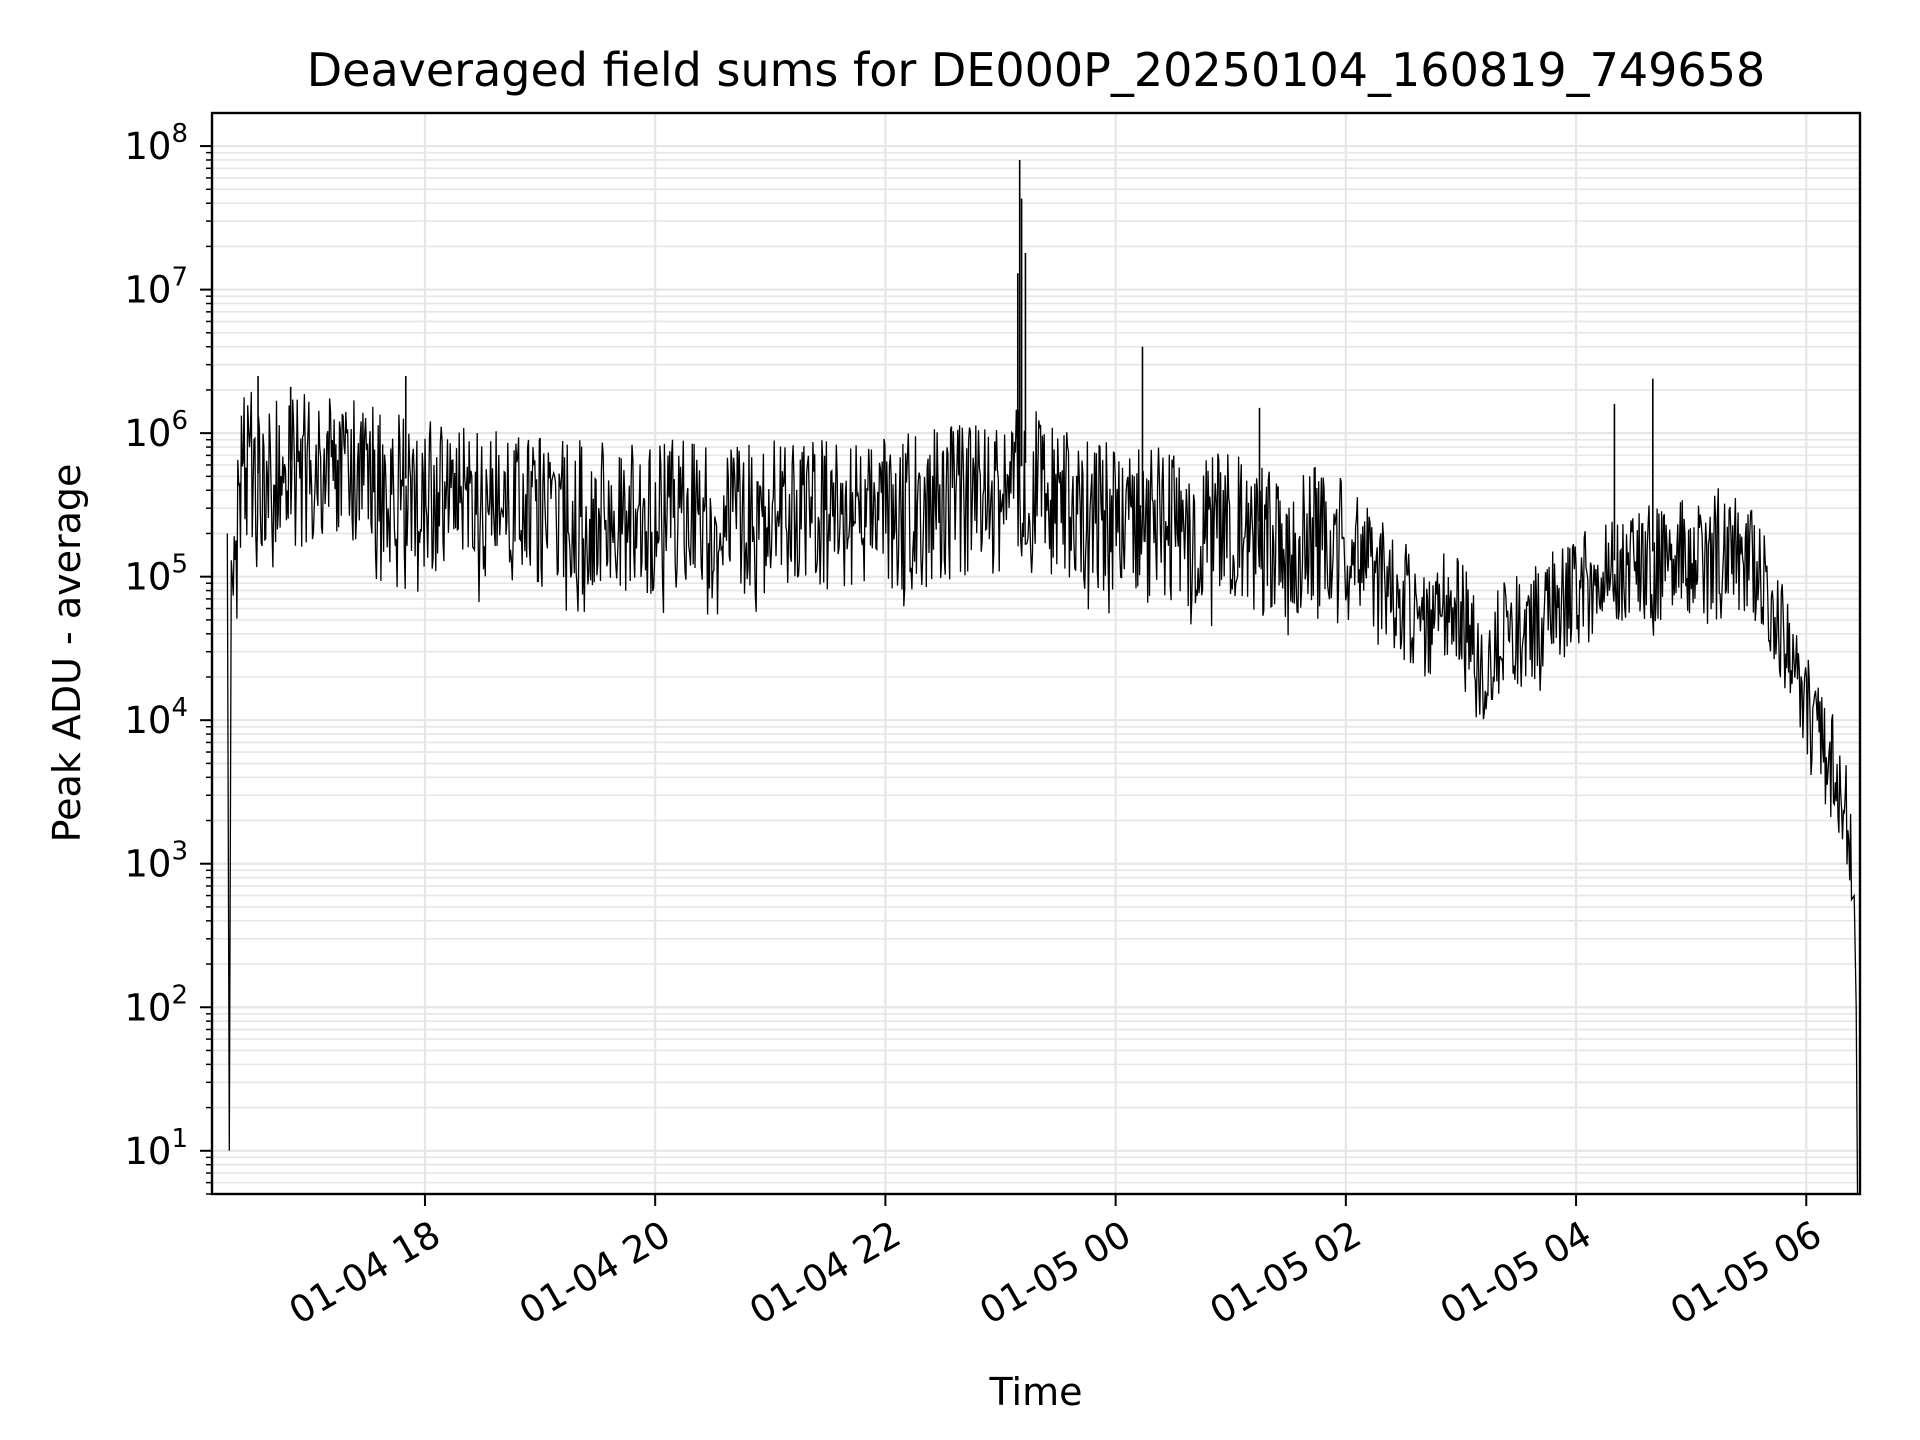  What do you see at coordinates (156, 287) in the screenshot?
I see `y-tick-label: 10⁷` at bounding box center [156, 287].